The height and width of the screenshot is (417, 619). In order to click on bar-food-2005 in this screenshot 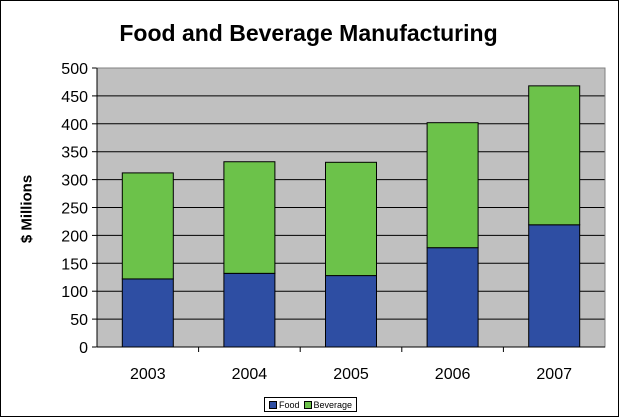, I will do `click(351, 311)`.